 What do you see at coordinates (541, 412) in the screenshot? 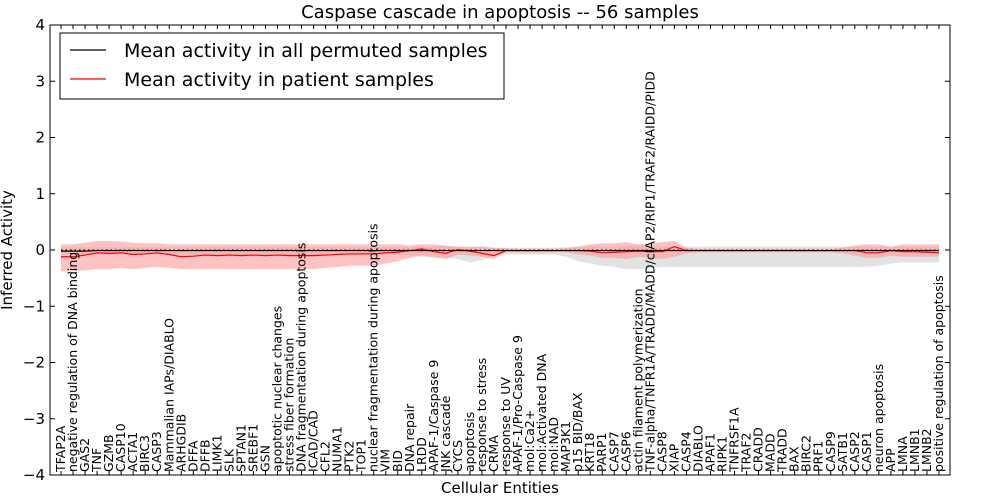
I see `x-tick-label: mol:Activated DNA` at bounding box center [541, 412].